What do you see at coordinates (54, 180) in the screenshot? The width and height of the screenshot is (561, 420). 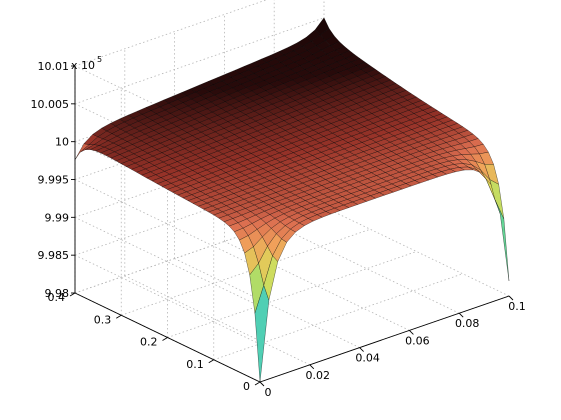 I see `z-tick-label: 9.995` at bounding box center [54, 180].